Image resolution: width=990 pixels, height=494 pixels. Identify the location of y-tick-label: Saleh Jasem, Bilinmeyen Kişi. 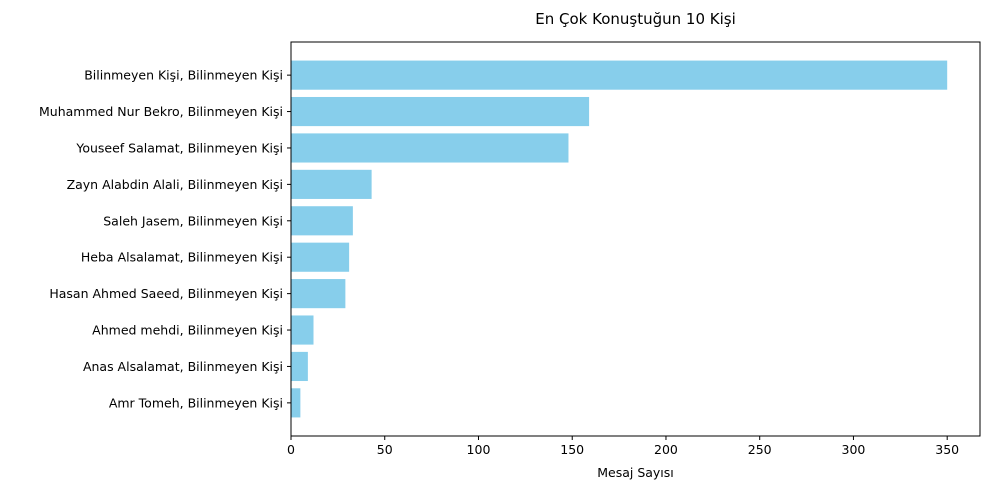
(193, 220).